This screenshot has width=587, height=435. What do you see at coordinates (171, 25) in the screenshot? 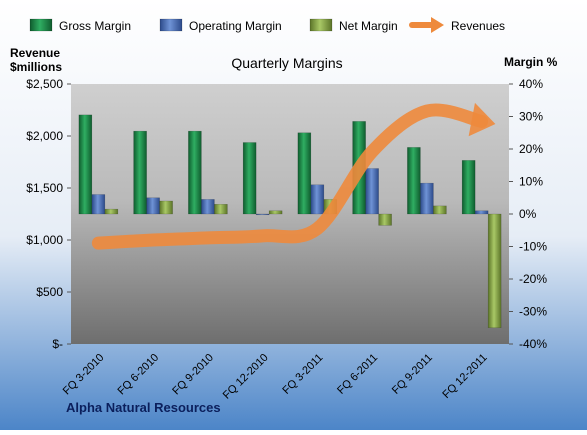
I see `legend-swatch-operating-margin` at bounding box center [171, 25].